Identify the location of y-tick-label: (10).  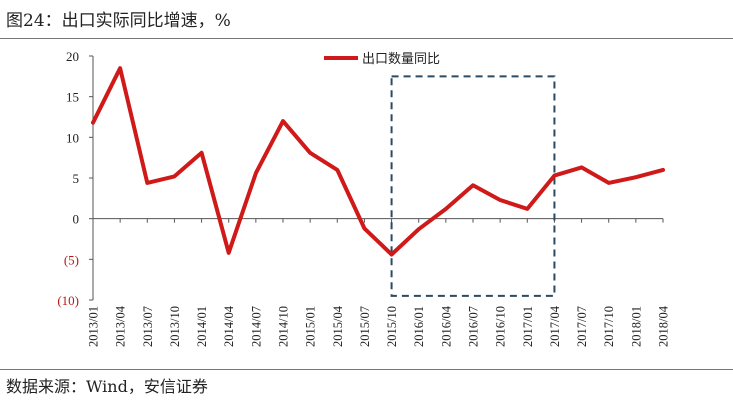
(68, 300).